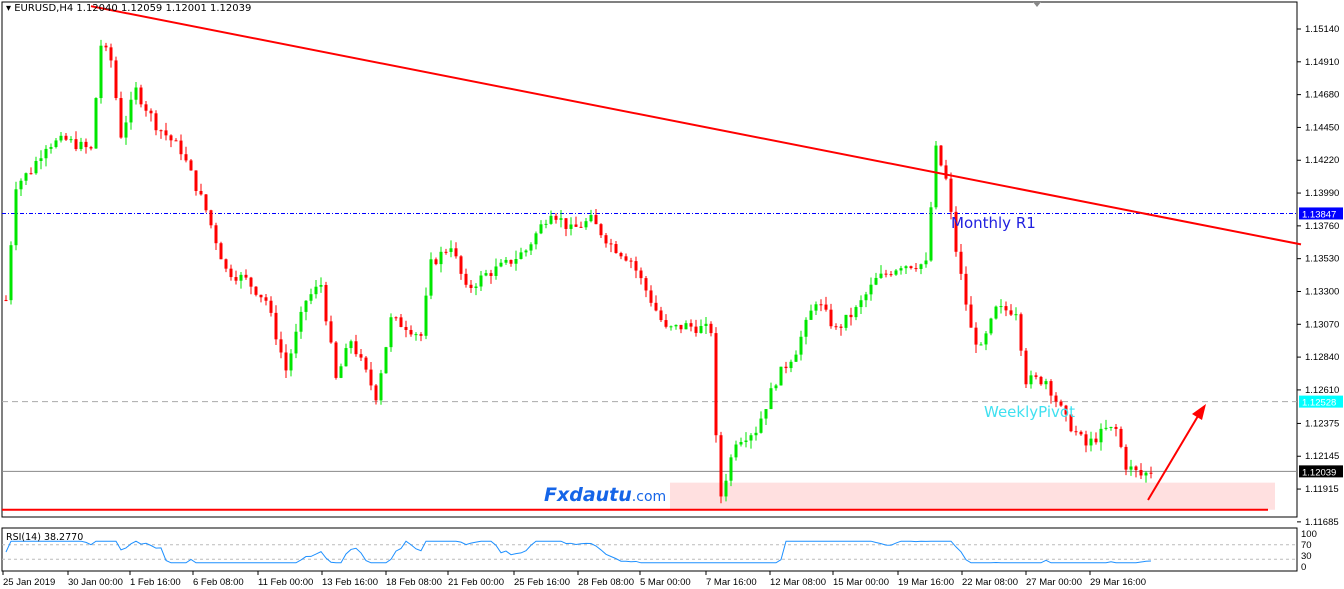 The image size is (1344, 589). Describe the element at coordinates (1322, 291) in the screenshot. I see `y-tick-label: 1.13300` at that location.